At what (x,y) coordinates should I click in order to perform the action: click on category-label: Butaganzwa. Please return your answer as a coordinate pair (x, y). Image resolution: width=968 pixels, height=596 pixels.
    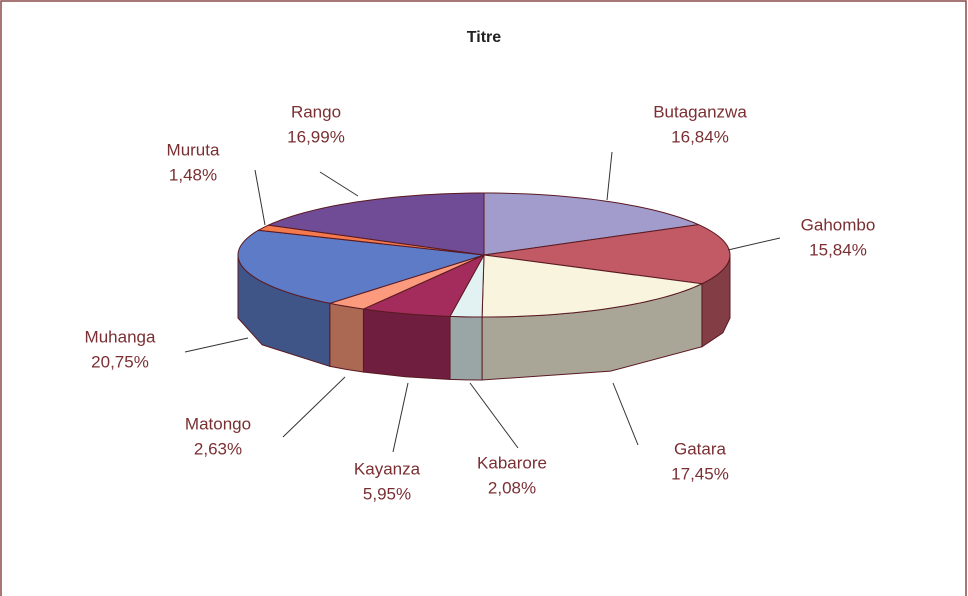
    Looking at the image, I should click on (700, 111).